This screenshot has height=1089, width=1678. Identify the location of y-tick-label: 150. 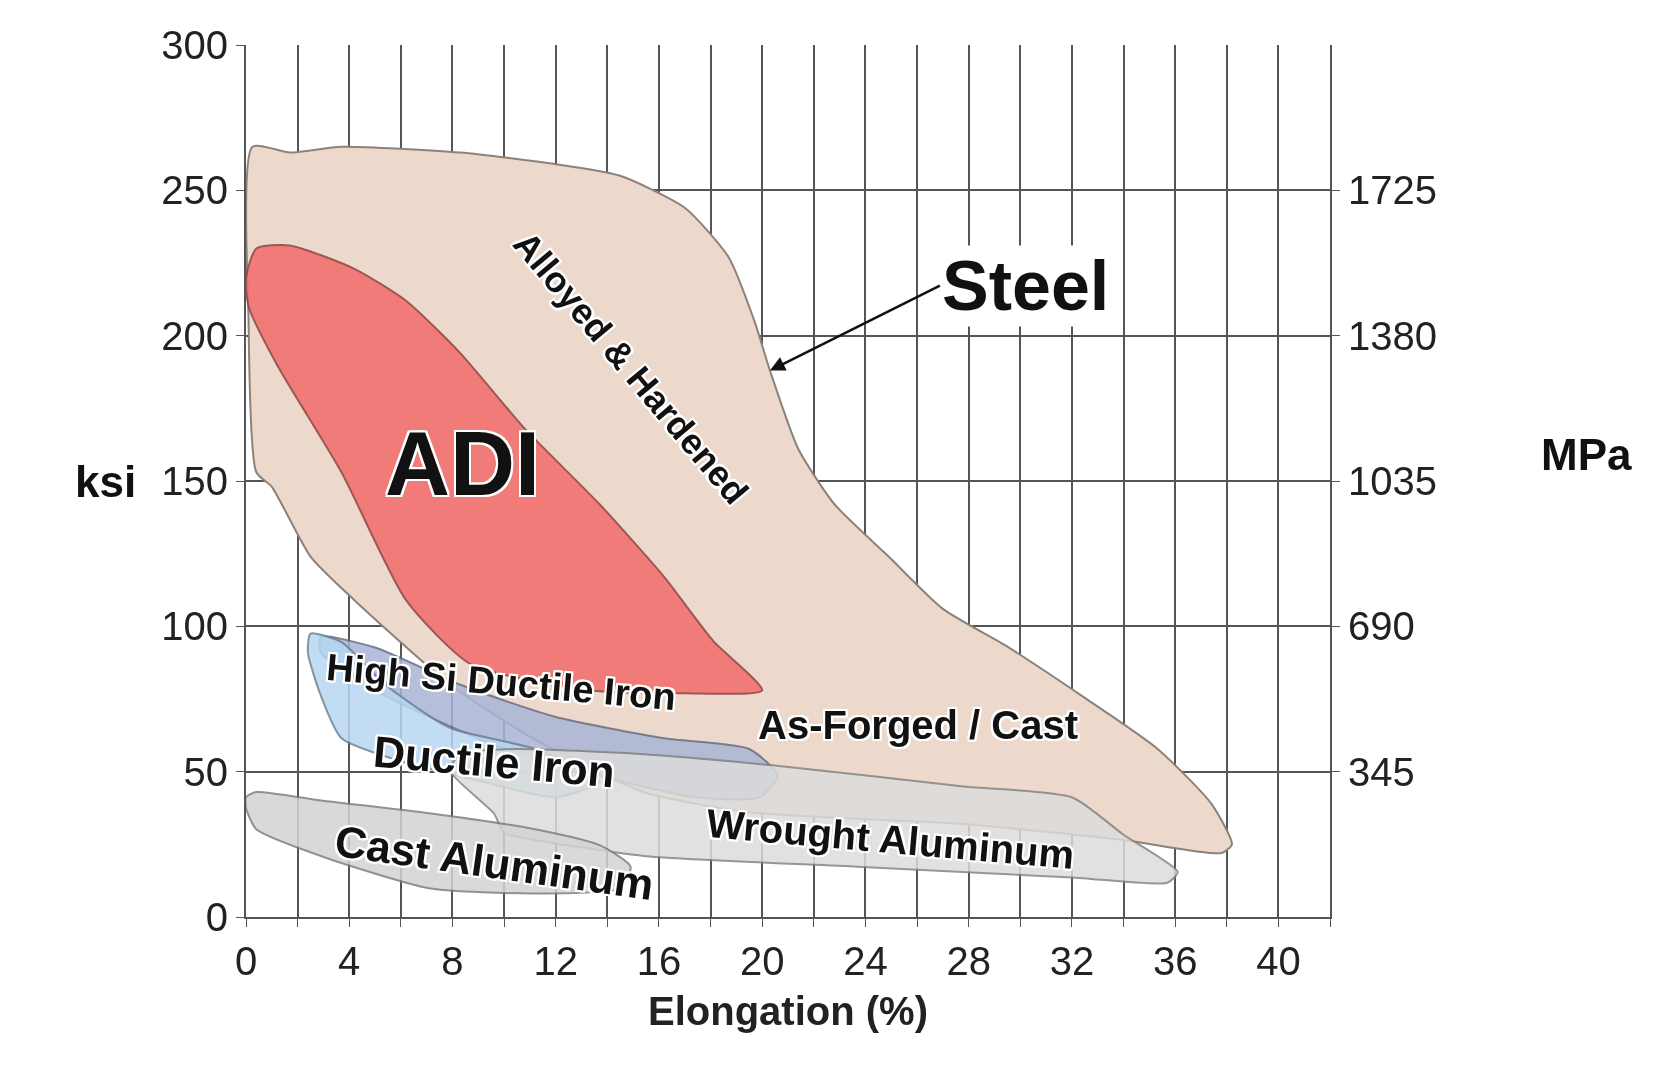
(194, 481).